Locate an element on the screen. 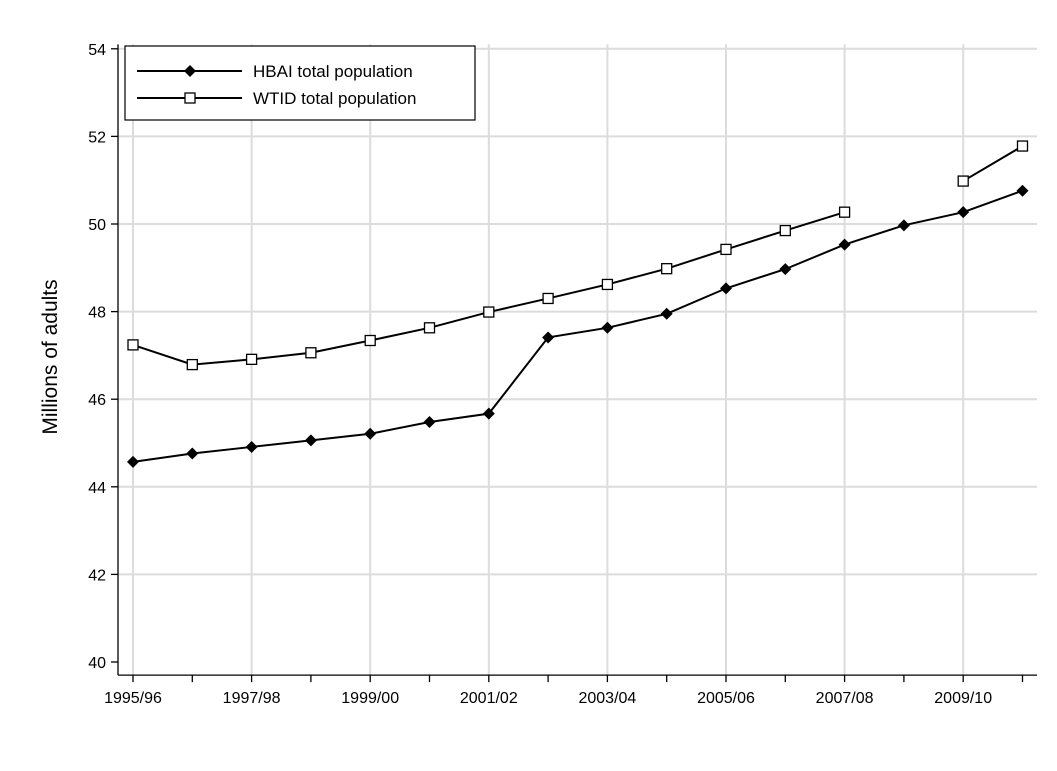 Image resolution: width=1057 pixels, height=771 pixels. legend-label-wtid: WTID total population is located at coordinates (334, 98).